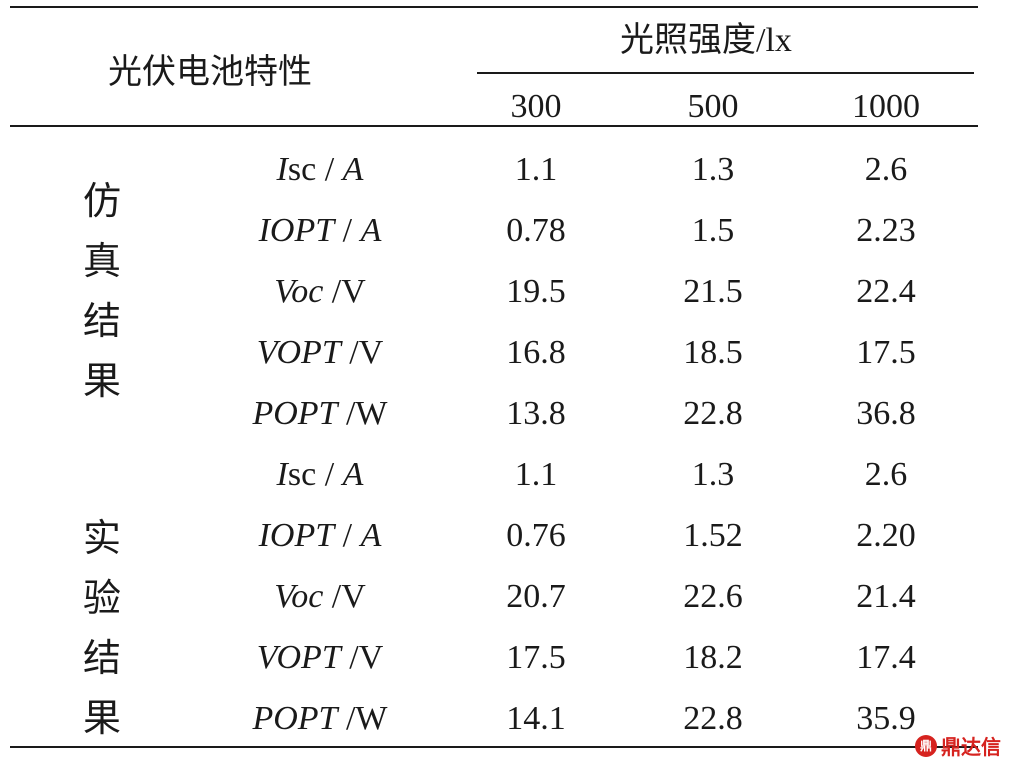 The height and width of the screenshot is (766, 1011). Describe the element at coordinates (101, 718) in the screenshot. I see `group-label-experiment-char: 果` at that location.